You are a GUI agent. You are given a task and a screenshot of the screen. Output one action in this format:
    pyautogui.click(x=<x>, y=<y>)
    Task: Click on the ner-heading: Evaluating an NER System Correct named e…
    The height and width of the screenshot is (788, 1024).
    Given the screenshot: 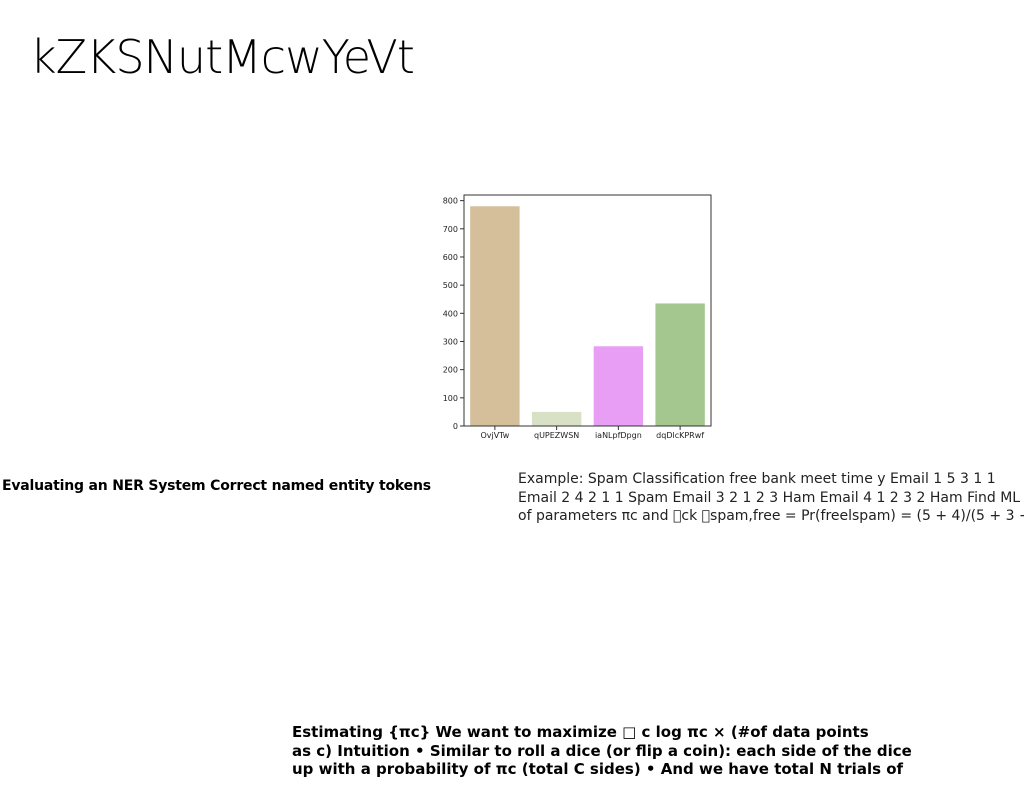 What is the action you would take?
    pyautogui.click(x=216, y=486)
    